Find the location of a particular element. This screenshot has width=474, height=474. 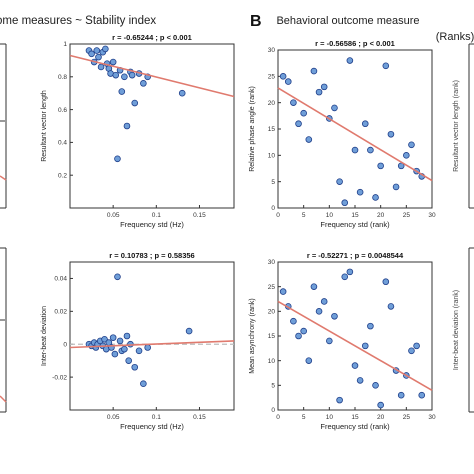

y-tick-label: 30 is located at coordinates (272, 50).